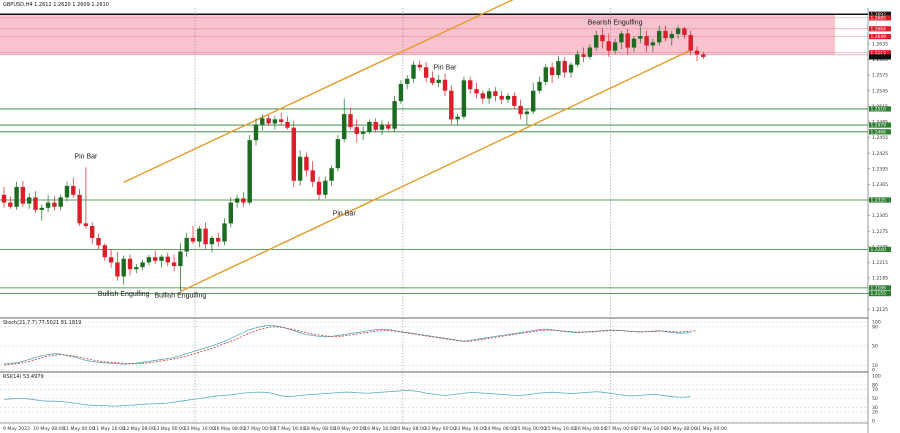 The image size is (900, 433). I want to click on resistance-zone, so click(417, 34).